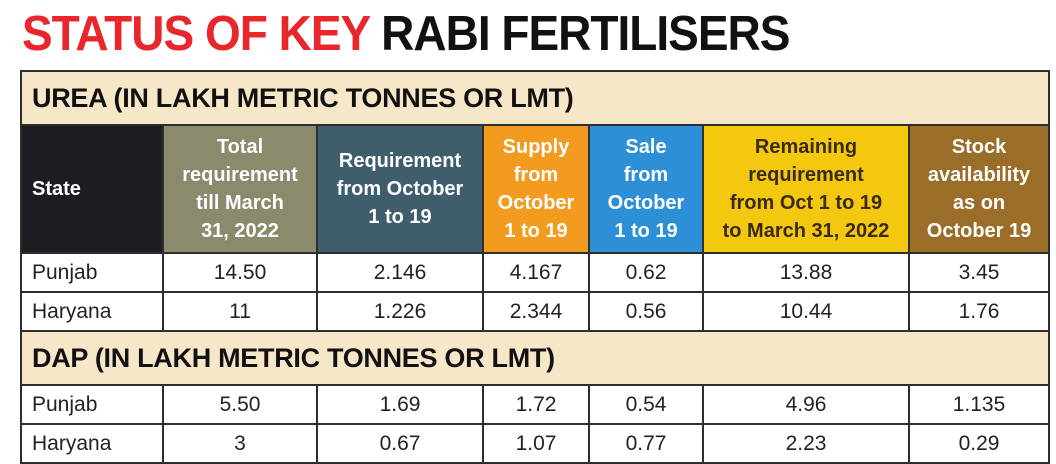 This screenshot has width=1056, height=464. What do you see at coordinates (646, 404) in the screenshot?
I see `dap-punjab-sale: 0.54` at bounding box center [646, 404].